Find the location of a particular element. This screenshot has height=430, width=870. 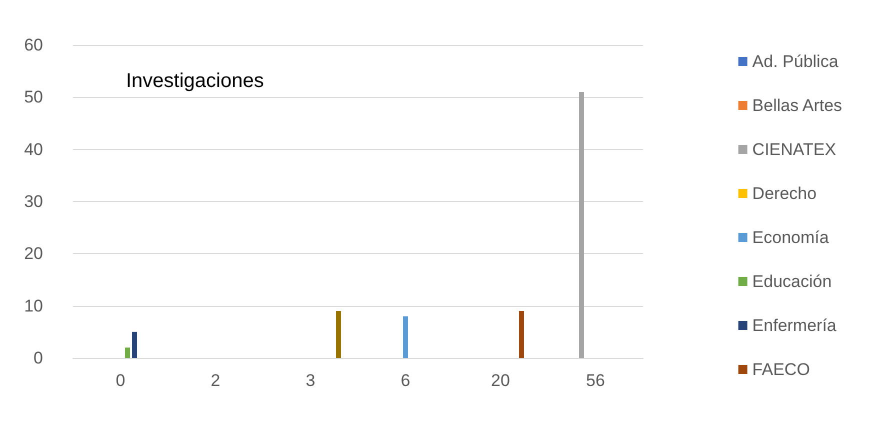

x-tick-label: 3 is located at coordinates (311, 380).